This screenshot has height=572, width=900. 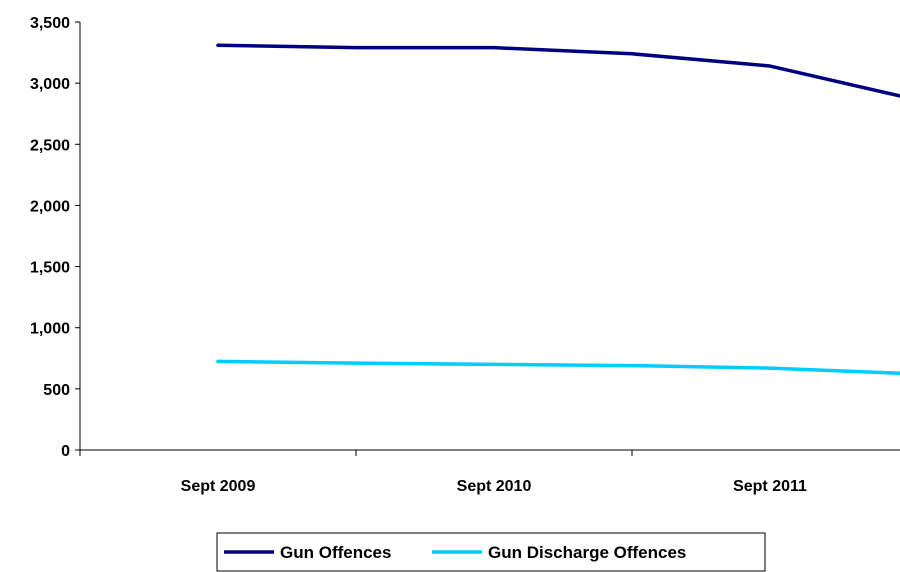 I want to click on legend-box, so click(x=491, y=552).